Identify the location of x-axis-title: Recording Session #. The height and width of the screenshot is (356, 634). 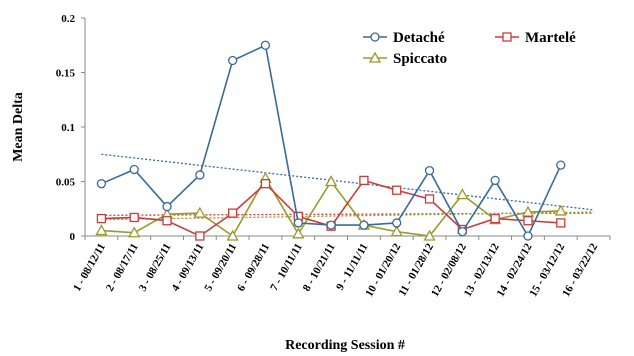
(345, 345).